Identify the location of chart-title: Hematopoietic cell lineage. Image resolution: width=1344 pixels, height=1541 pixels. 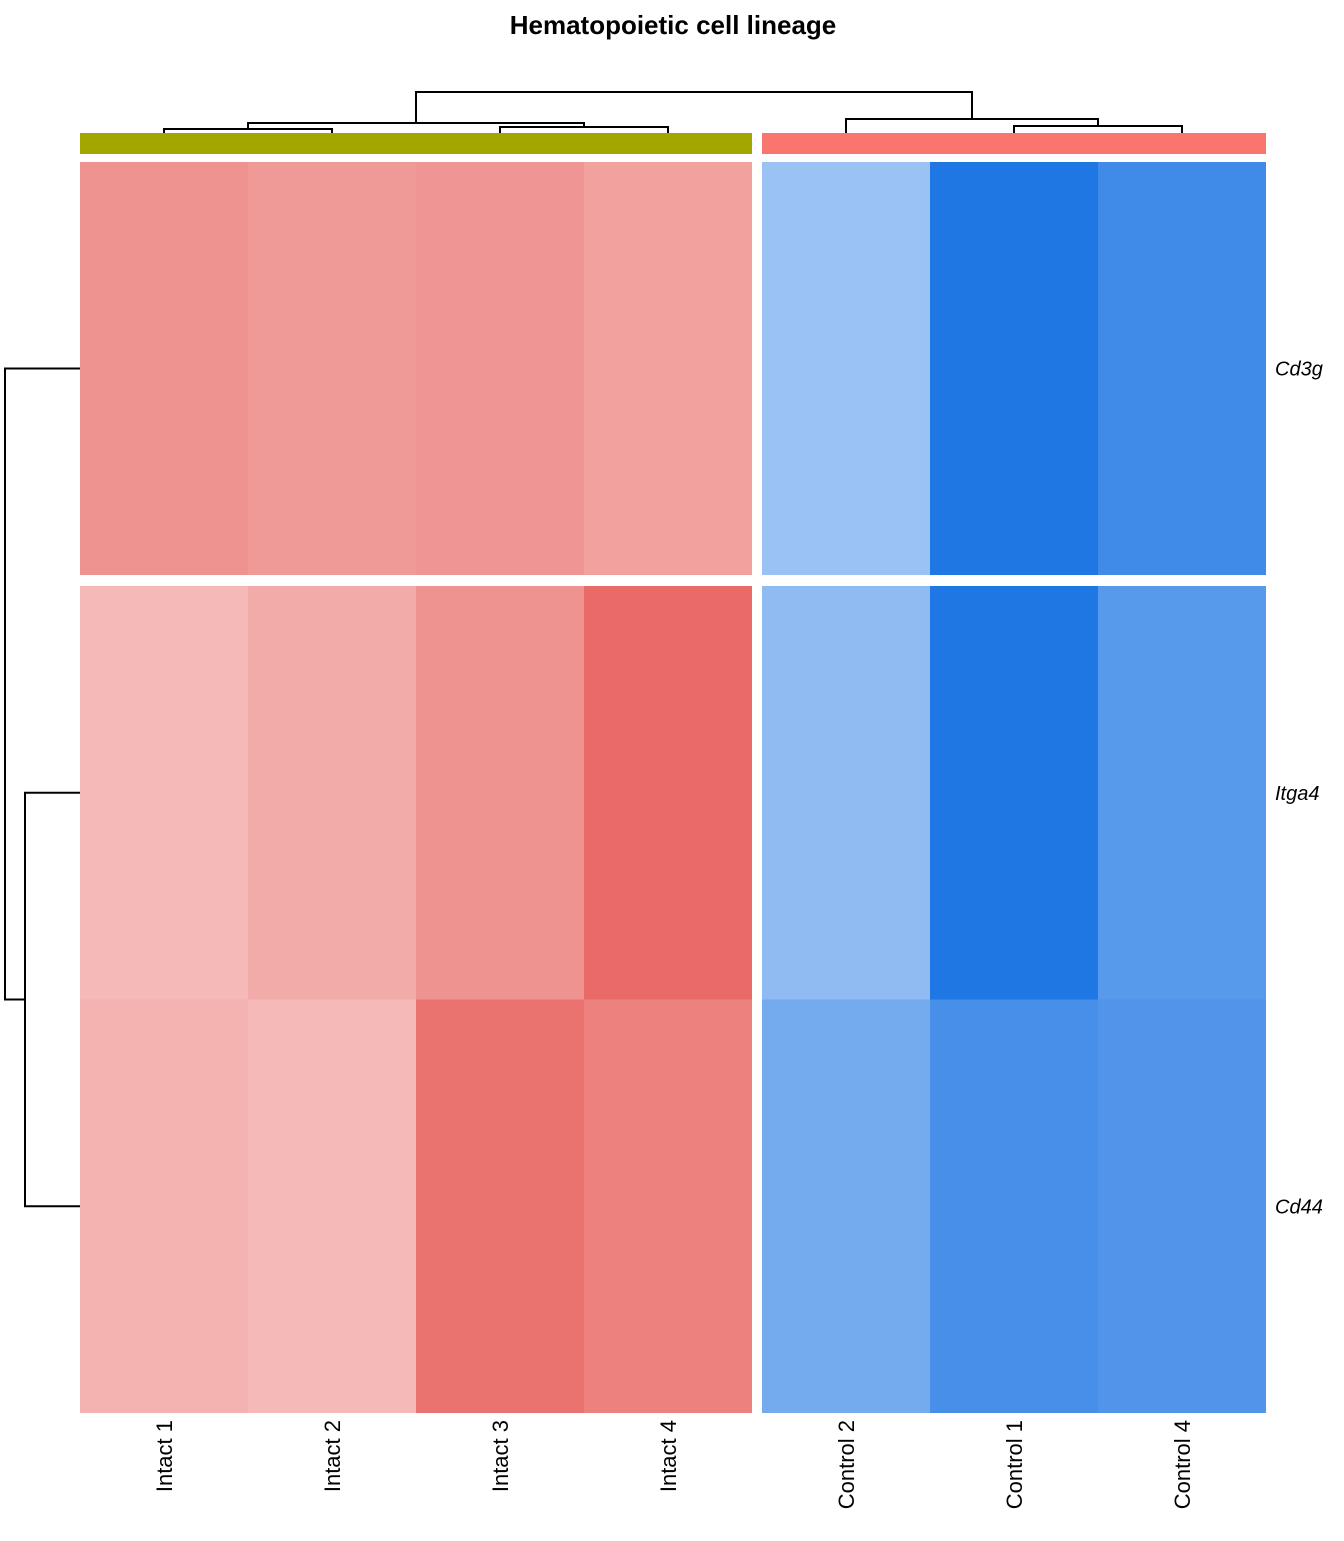
(673, 25).